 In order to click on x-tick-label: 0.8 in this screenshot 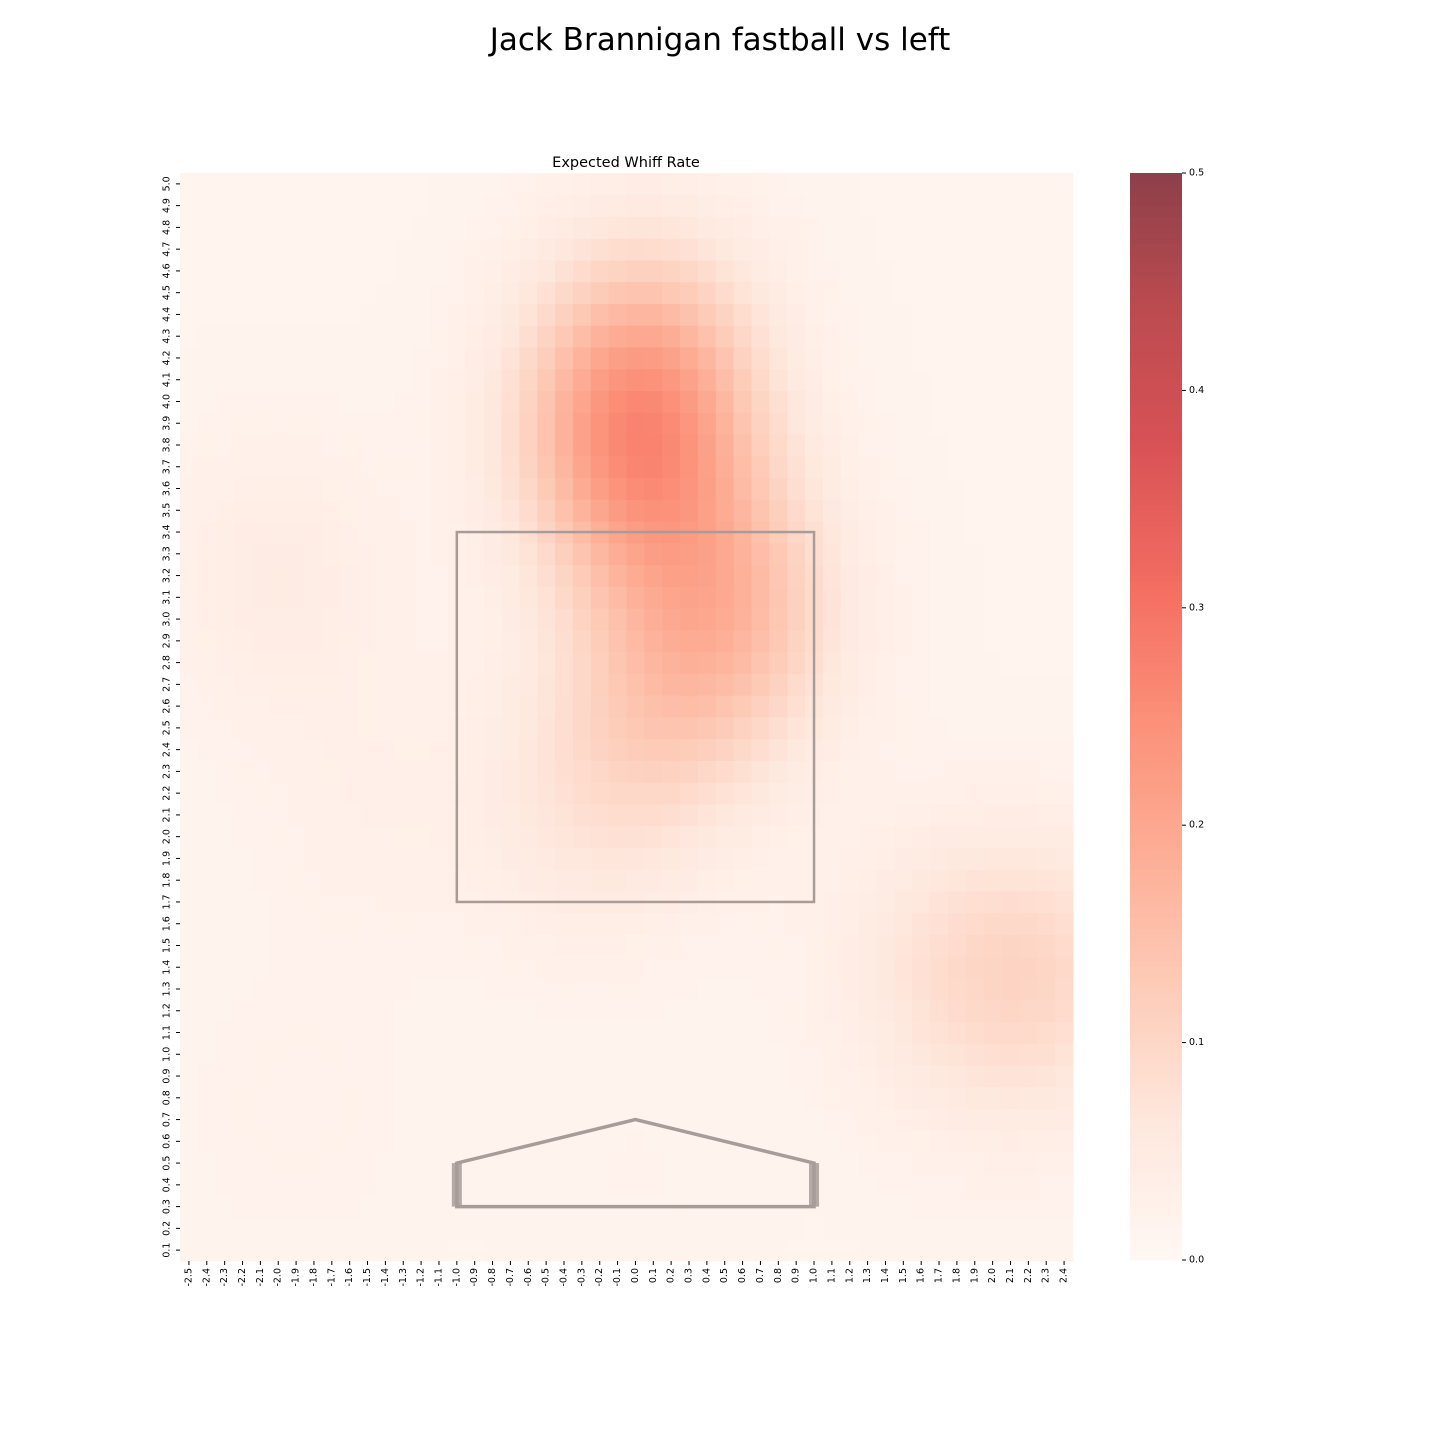, I will do `click(778, 1275)`.